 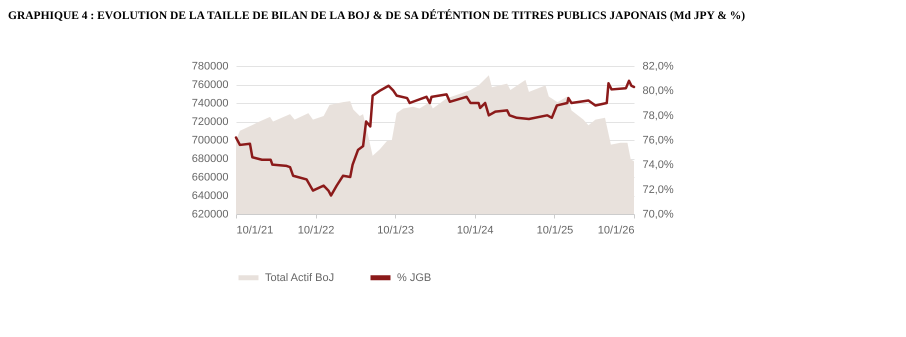 I want to click on chart-title: GRAPHIQUE 4 : EVOLUTION DE LA TAILLE DE BILAN DE LA BOJ & DE SA DÉTÉNTION DE TITRES PUBLICS JAPONAIS (Md JPY & %), so click(x=377, y=16).